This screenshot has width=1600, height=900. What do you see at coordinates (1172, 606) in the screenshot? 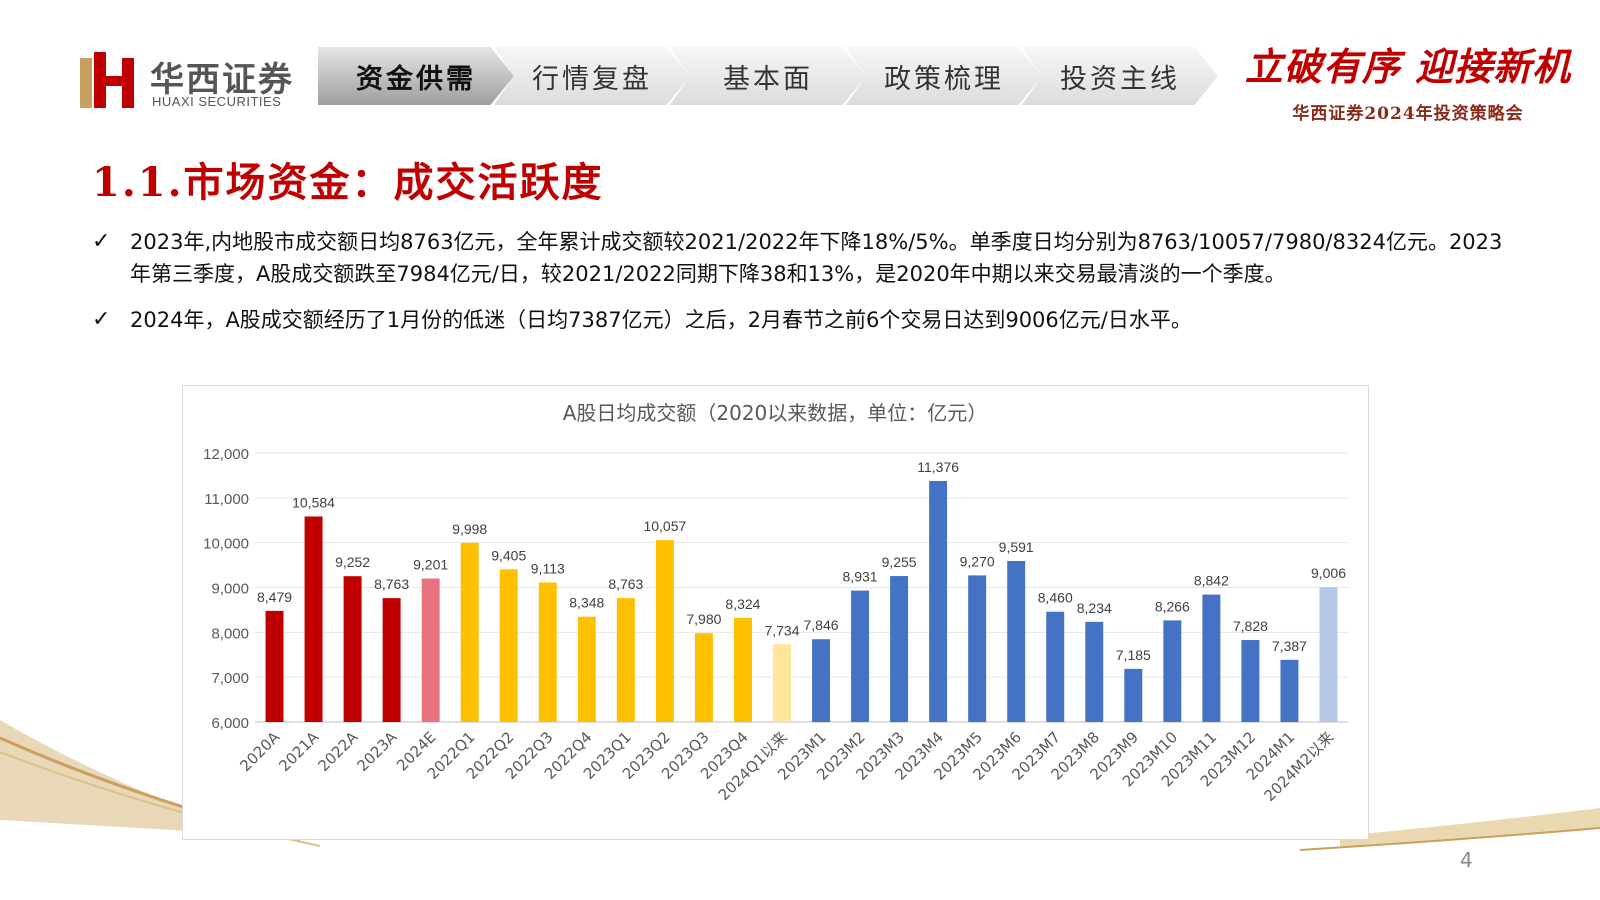
I see `data-label: 8,266` at bounding box center [1172, 606].